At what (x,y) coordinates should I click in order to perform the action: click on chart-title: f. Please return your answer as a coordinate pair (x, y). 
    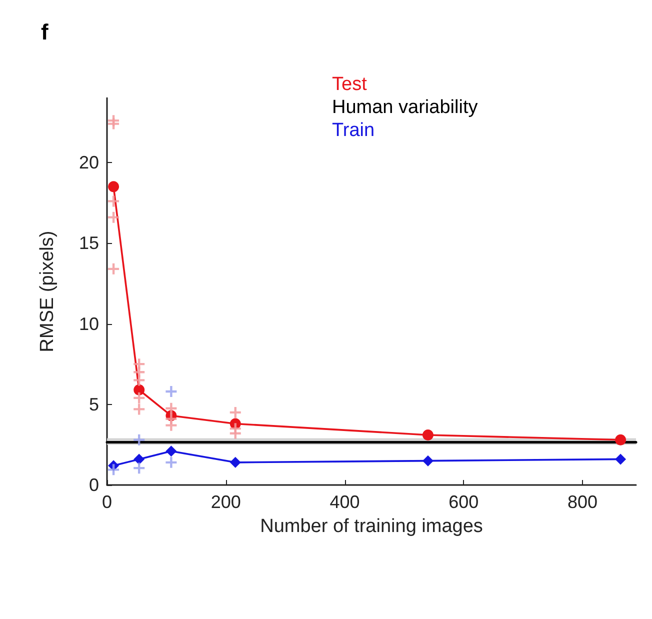
    Looking at the image, I should click on (45, 32).